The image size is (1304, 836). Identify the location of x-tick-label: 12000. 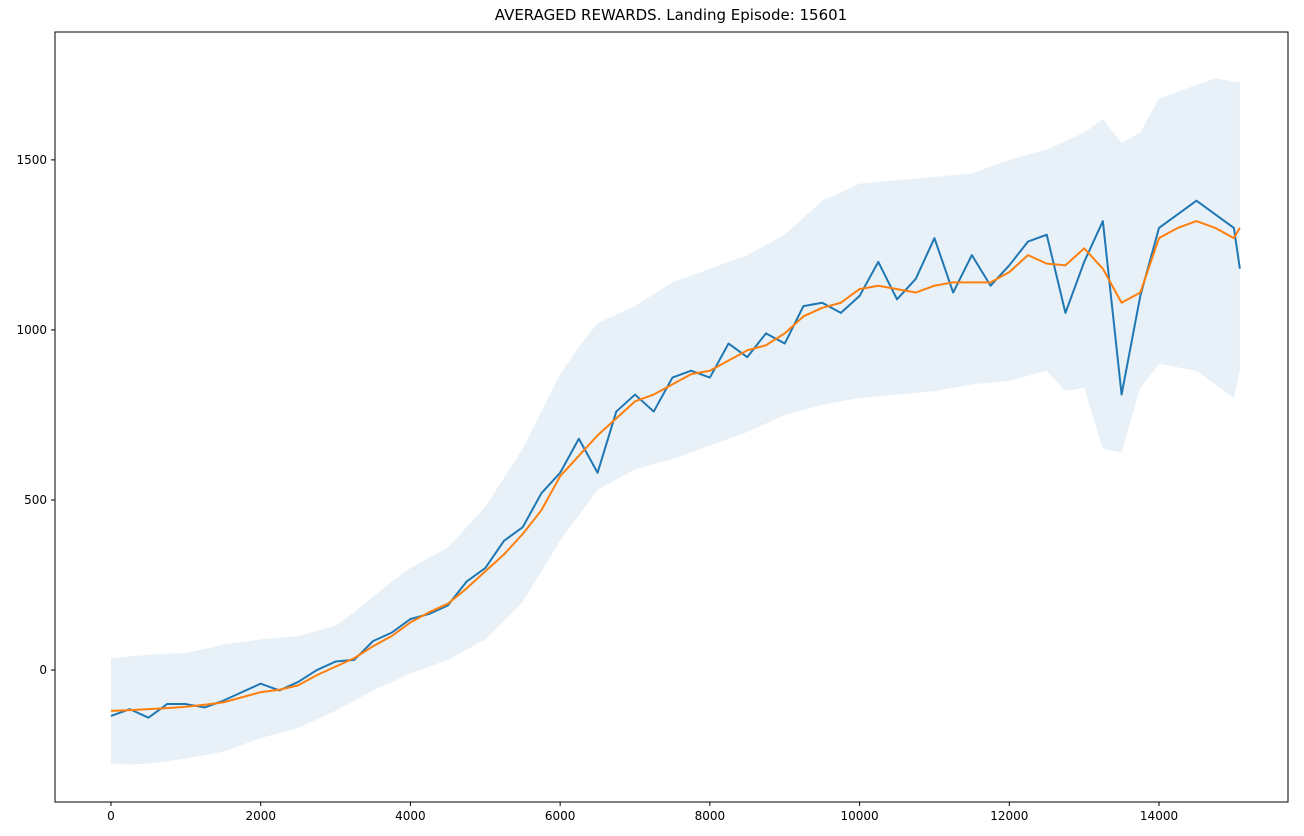
(1009, 816).